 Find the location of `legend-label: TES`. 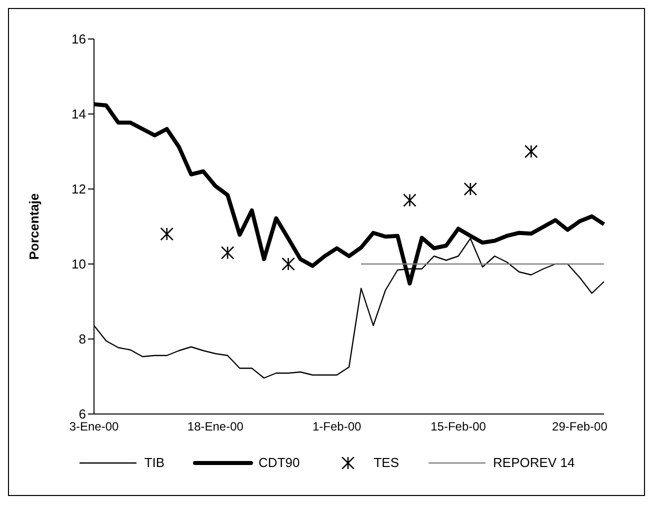

legend-label: TES is located at coordinates (387, 462).